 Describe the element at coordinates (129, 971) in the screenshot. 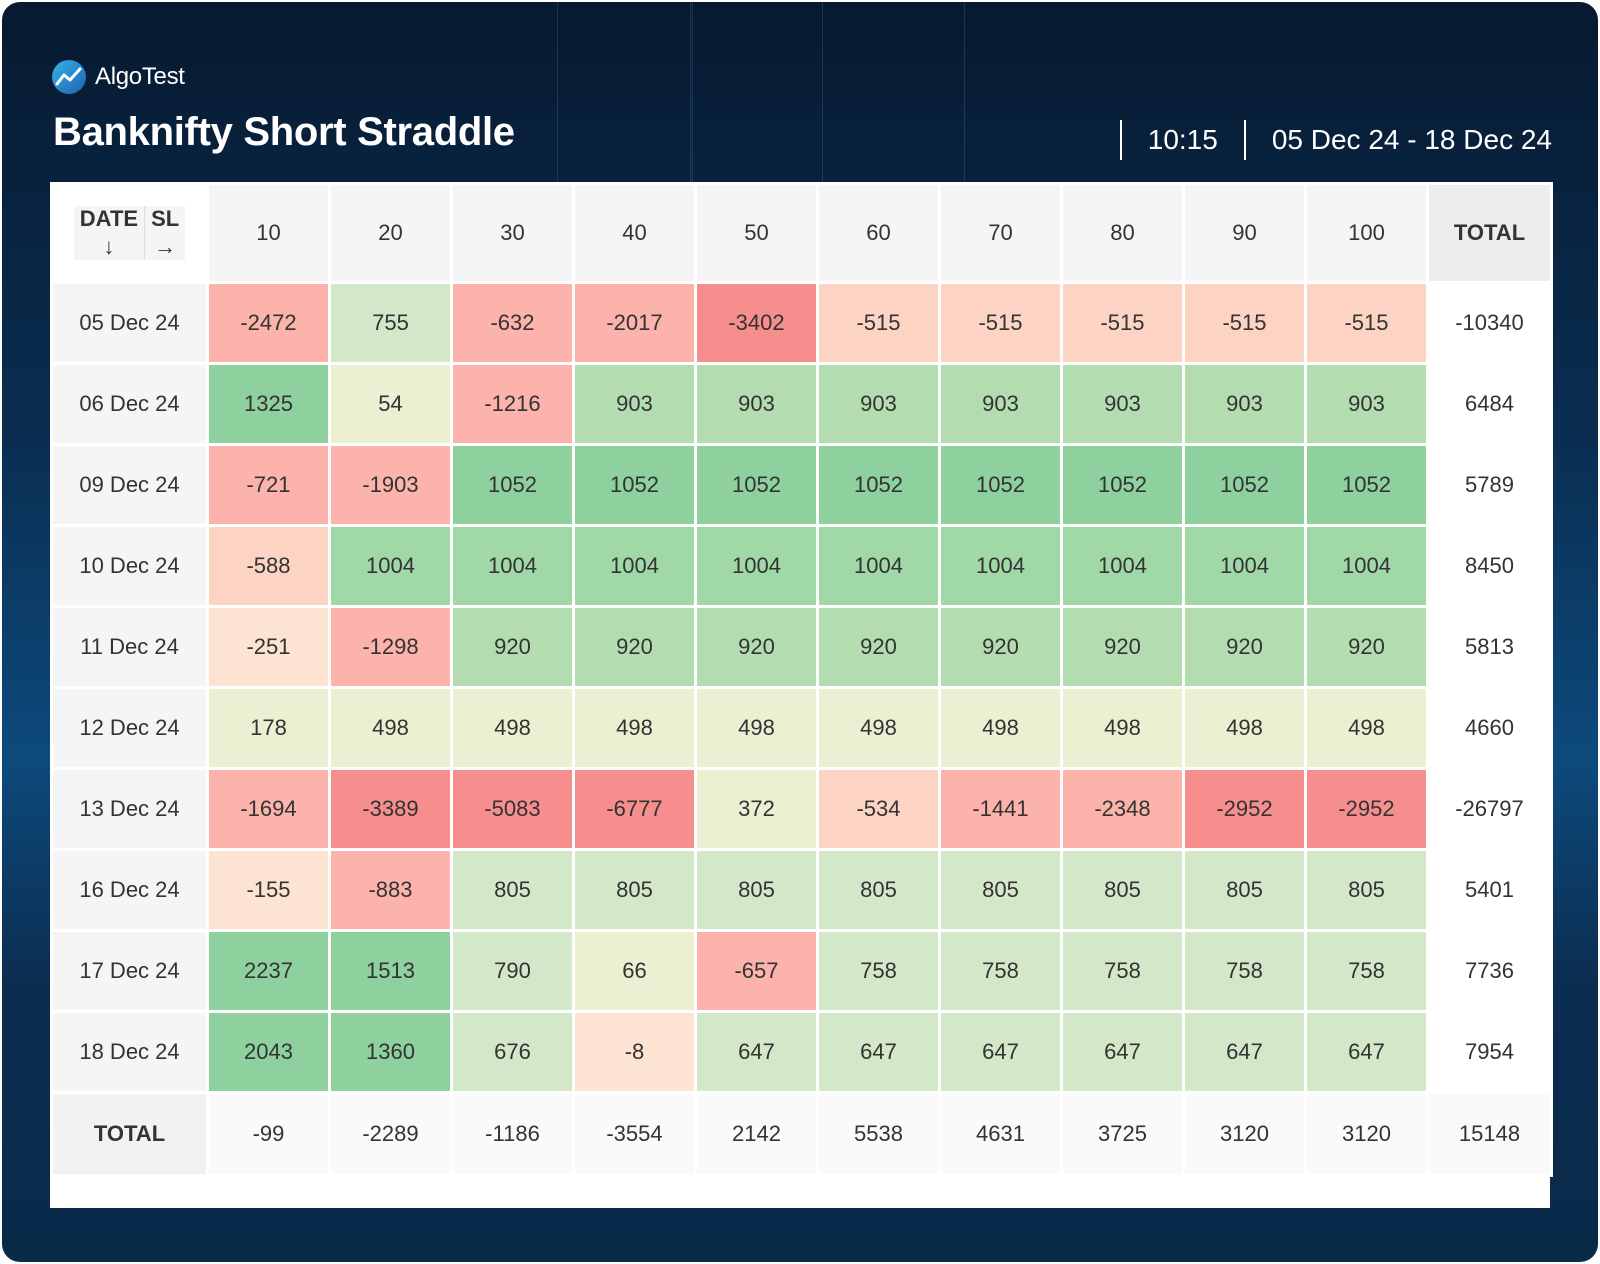

I see `row-date-label: 17 Dec 24` at that location.